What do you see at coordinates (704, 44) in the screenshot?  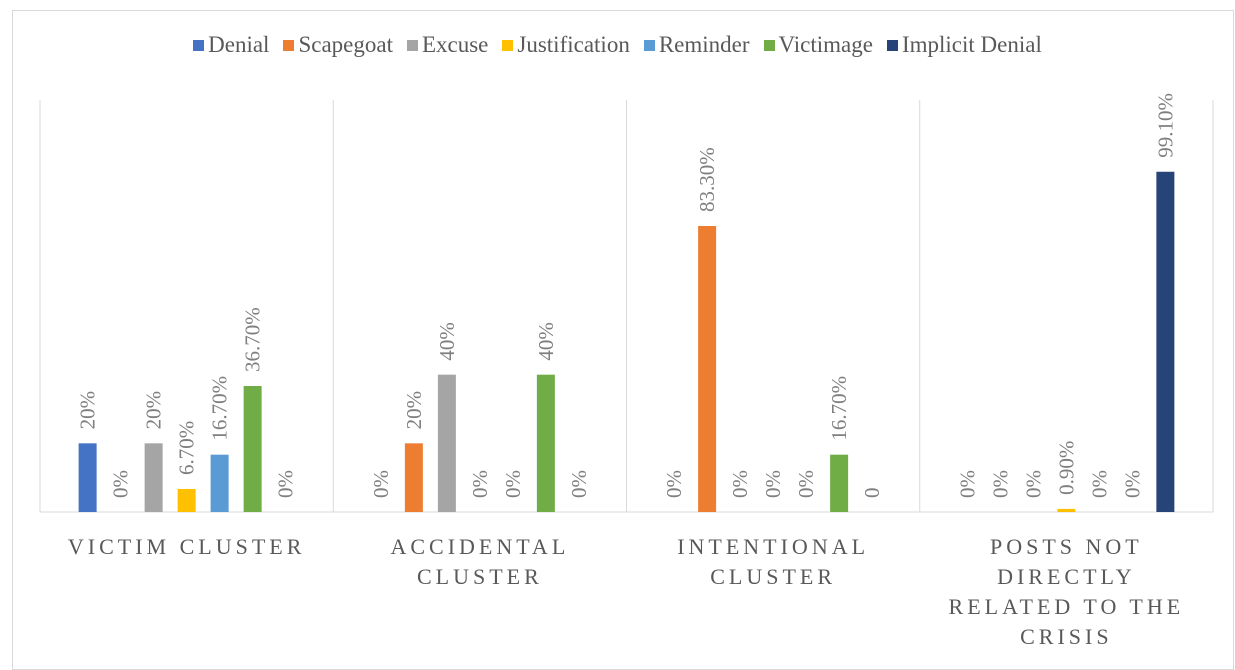 I see `legend-label: Reminder` at bounding box center [704, 44].